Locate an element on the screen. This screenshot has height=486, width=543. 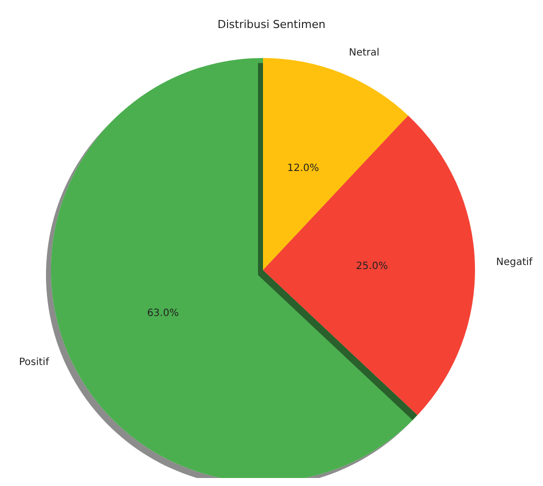
data-label: 12.0% is located at coordinates (303, 168).